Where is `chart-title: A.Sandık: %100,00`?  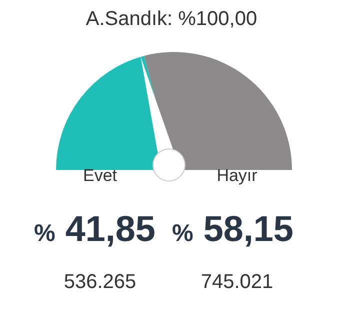
chart-title: A.Sandık: %100,00 is located at coordinates (171, 19).